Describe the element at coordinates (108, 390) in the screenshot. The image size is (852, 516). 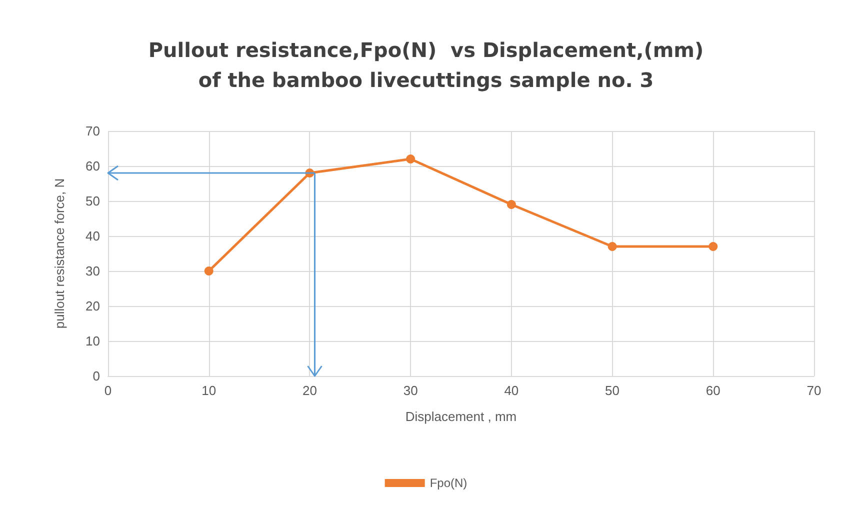
I see `x-tick-label: 0` at that location.